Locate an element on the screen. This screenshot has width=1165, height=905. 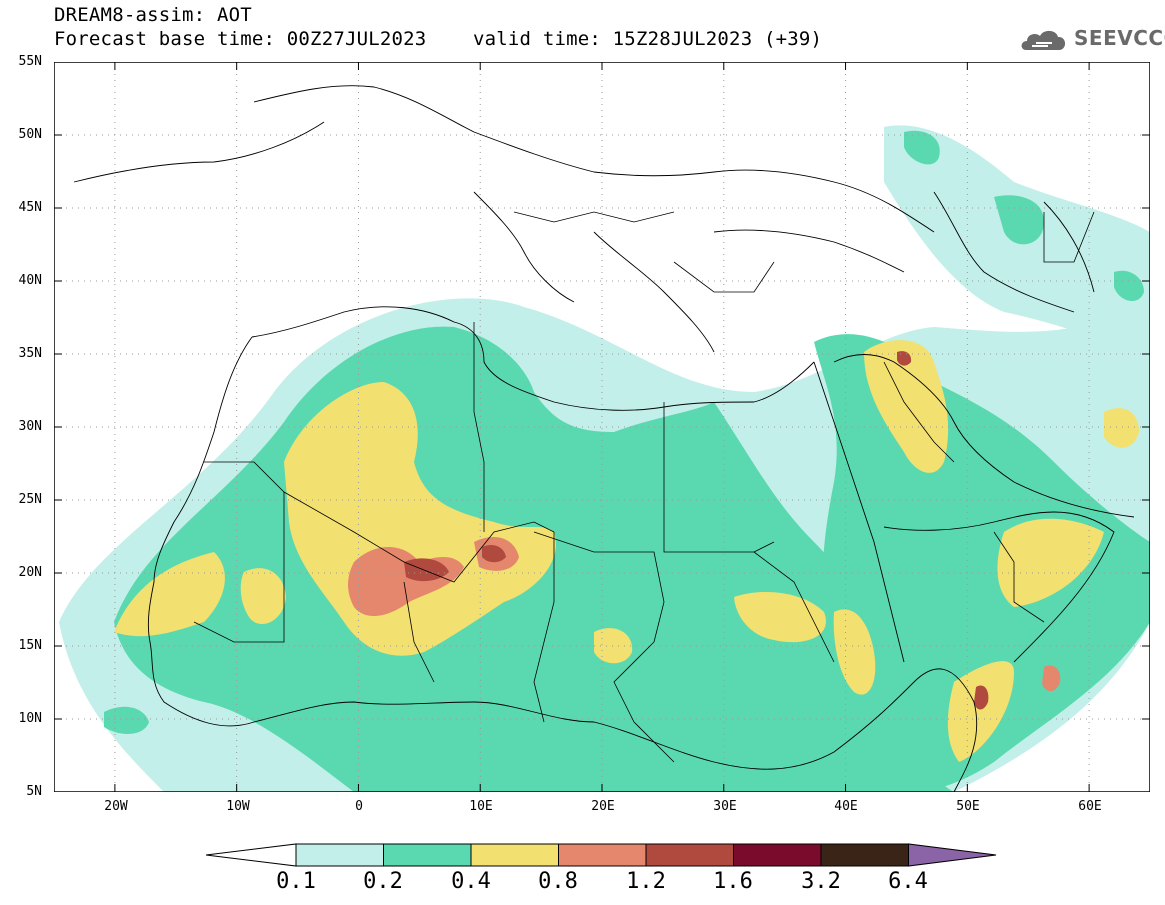
colorbar is located at coordinates (601, 855).